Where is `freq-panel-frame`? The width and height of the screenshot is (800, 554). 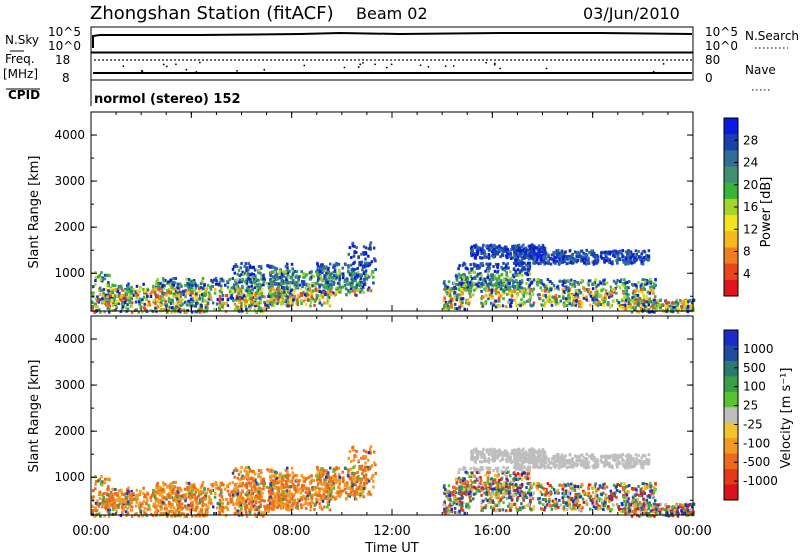 freq-panel-frame is located at coordinates (392, 66).